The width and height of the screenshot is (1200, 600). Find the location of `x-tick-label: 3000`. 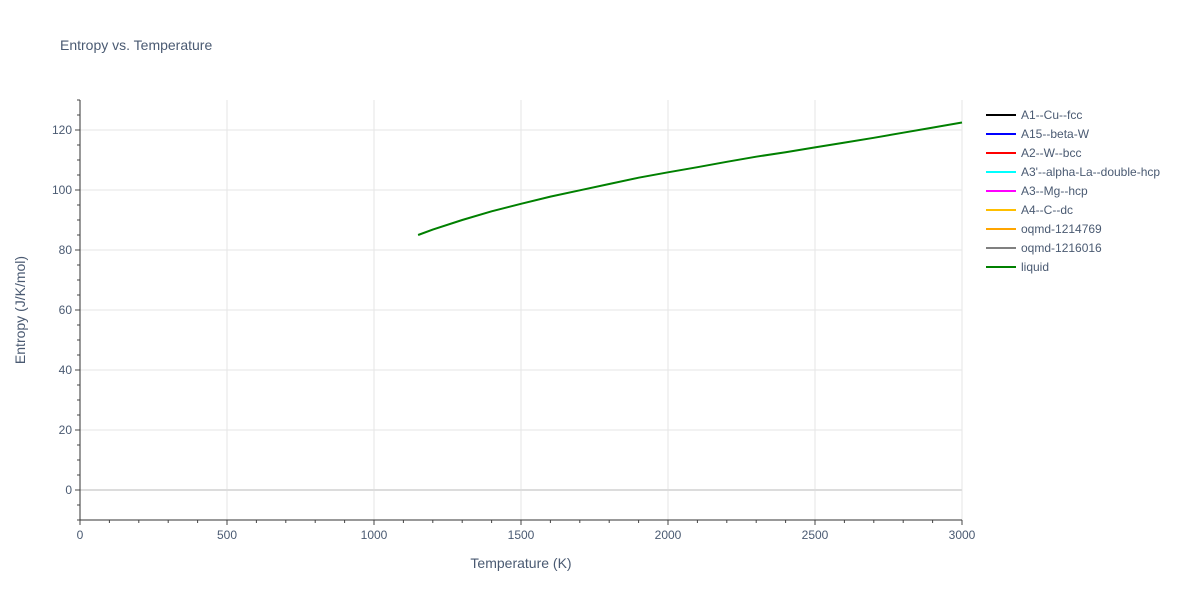

x-tick-label: 3000 is located at coordinates (962, 535).